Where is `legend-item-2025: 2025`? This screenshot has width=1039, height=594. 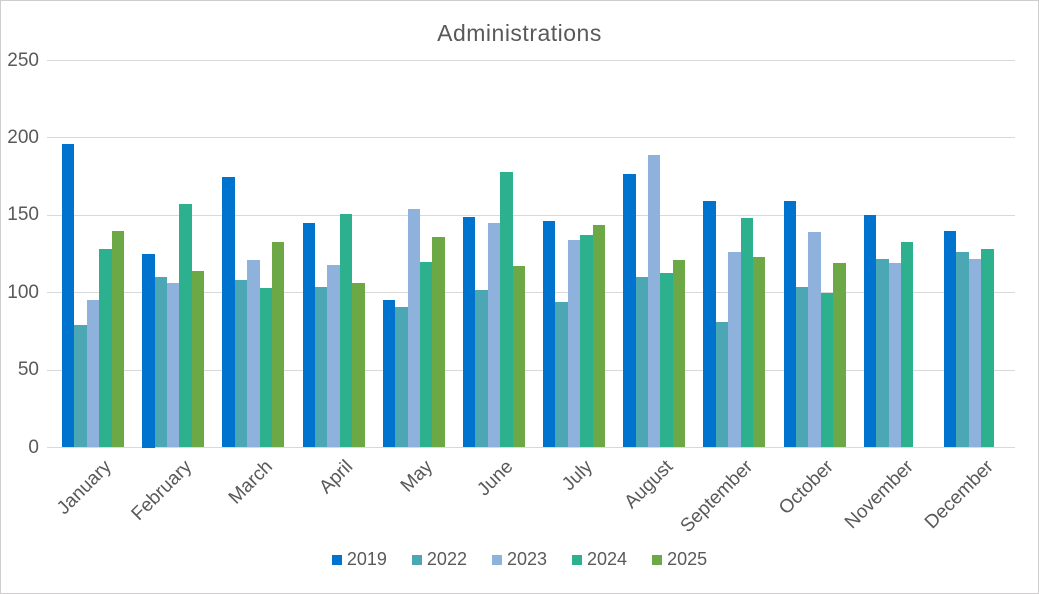
legend-item-2025: 2025 is located at coordinates (679, 559).